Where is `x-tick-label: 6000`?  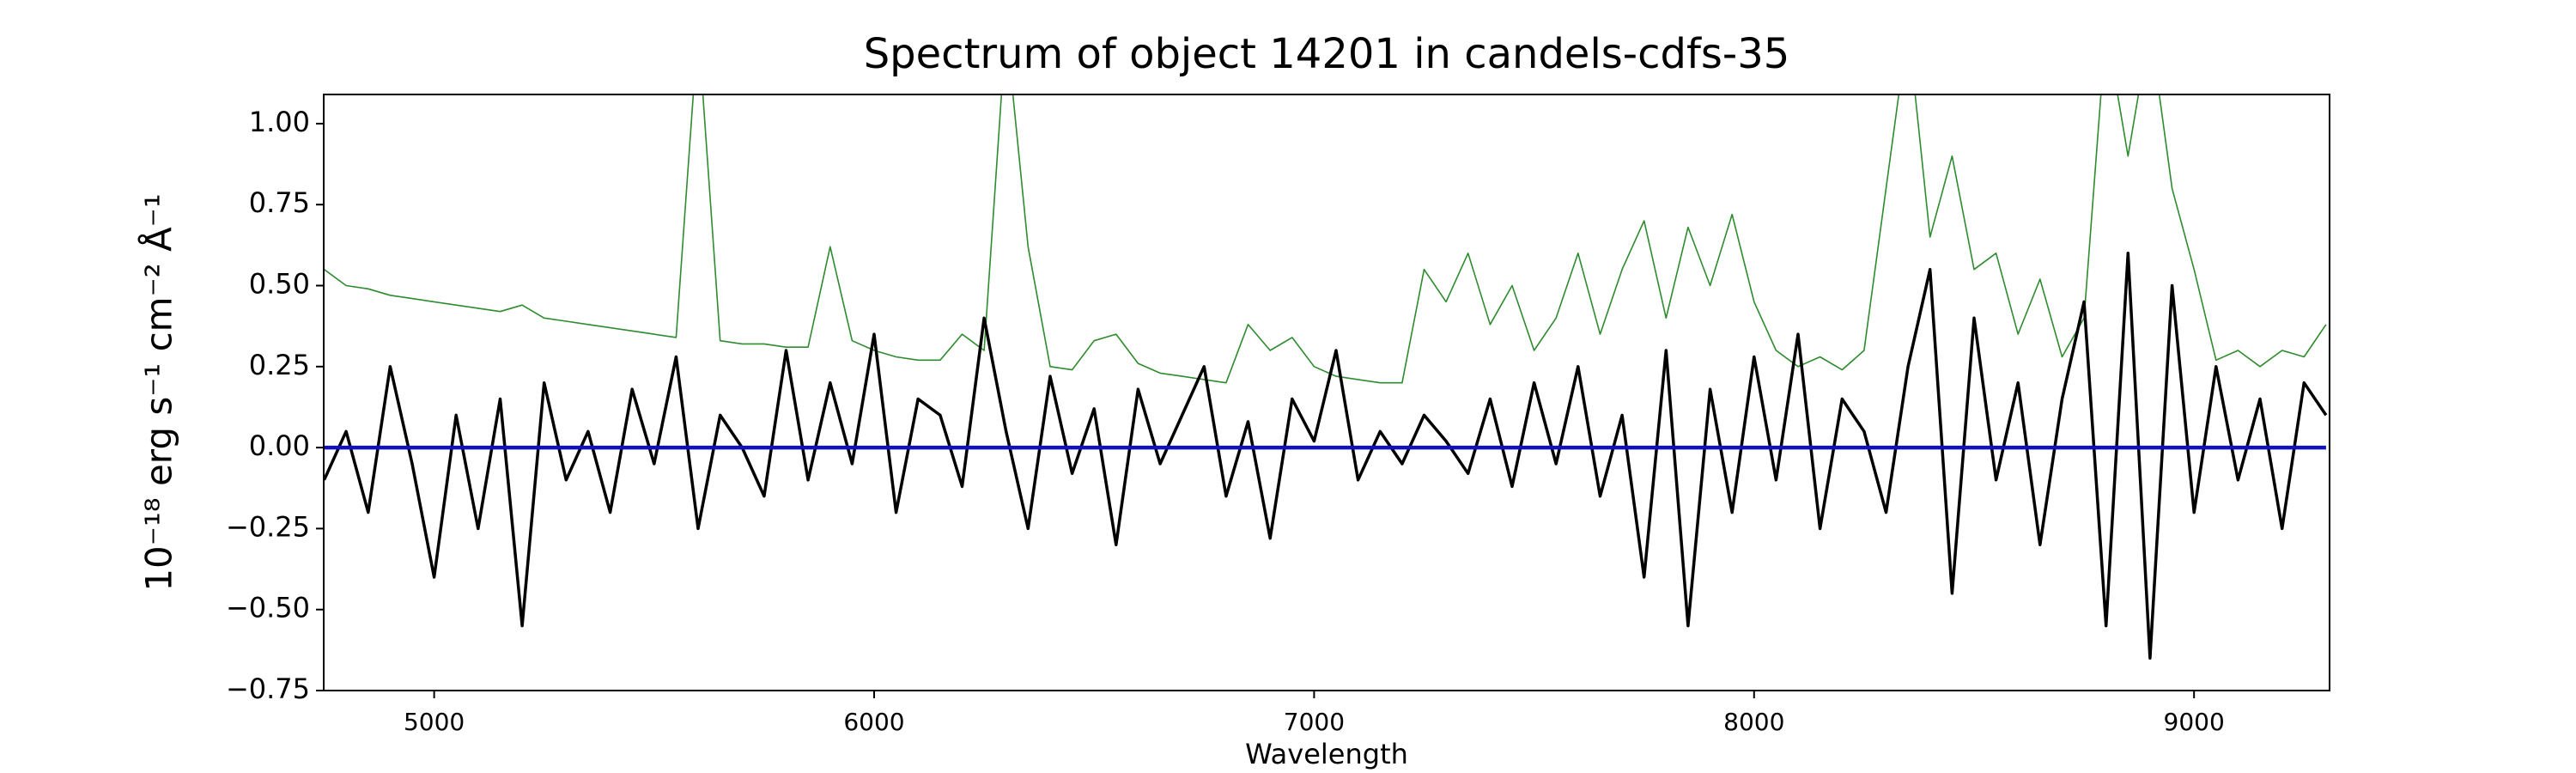
x-tick-label: 6000 is located at coordinates (874, 722).